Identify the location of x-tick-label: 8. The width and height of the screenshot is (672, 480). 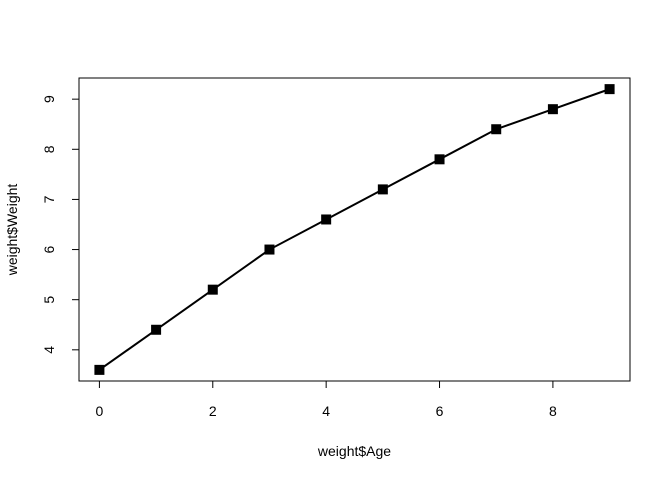
(553, 411).